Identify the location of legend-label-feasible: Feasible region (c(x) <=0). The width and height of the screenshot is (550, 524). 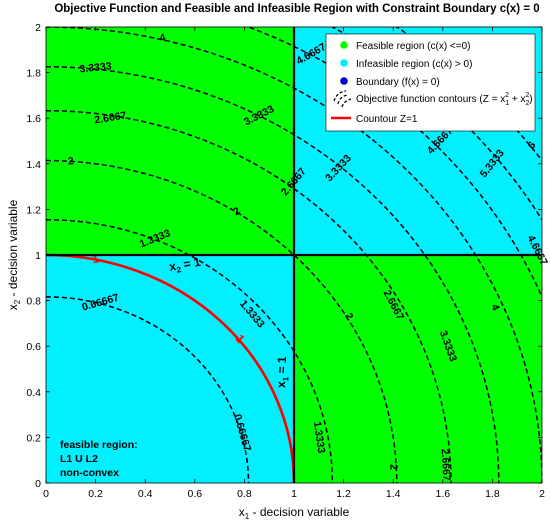
(413, 46).